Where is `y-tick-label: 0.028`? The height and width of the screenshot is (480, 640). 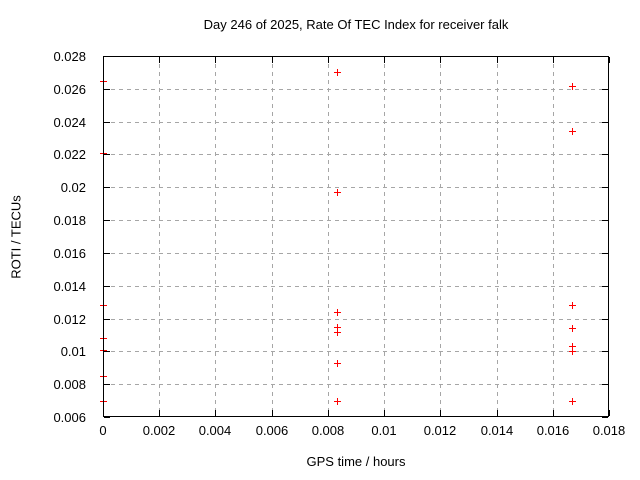
y-tick-label: 0.028 is located at coordinates (69, 56).